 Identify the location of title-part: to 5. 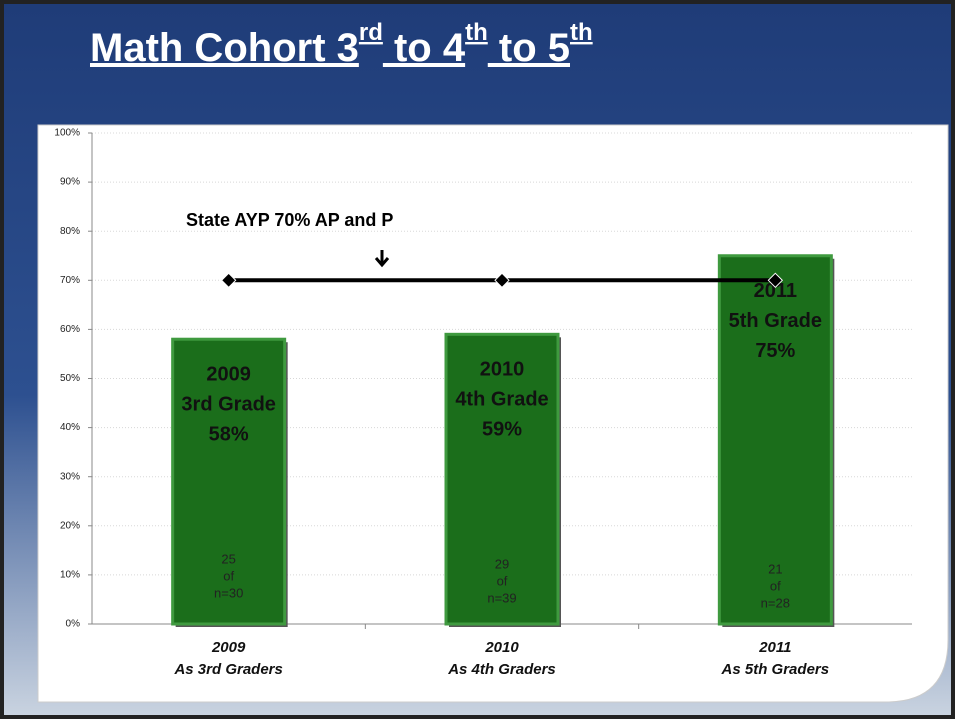
(529, 48).